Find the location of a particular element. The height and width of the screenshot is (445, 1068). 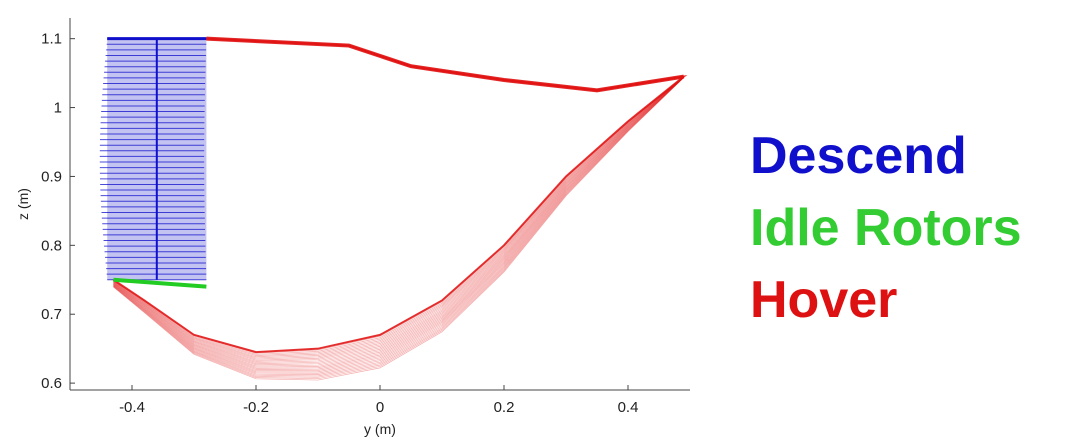

y-axis-label: z (m) is located at coordinates (23, 204).